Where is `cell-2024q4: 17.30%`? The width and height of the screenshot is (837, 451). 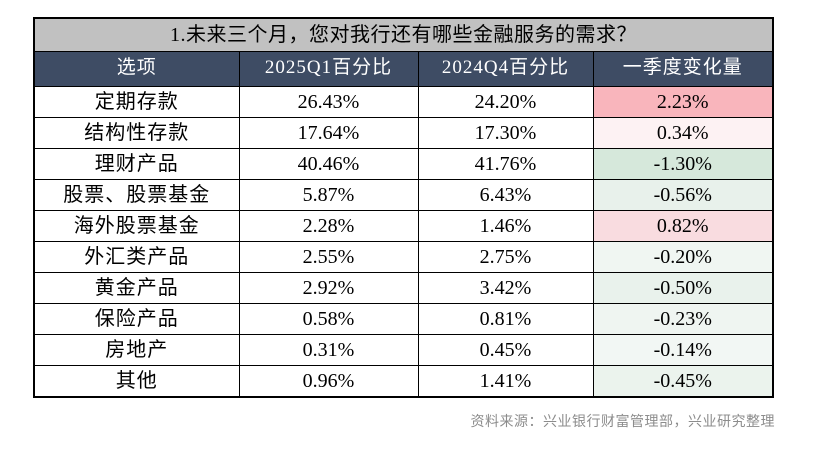 cell-2024q4: 17.30% is located at coordinates (505, 132).